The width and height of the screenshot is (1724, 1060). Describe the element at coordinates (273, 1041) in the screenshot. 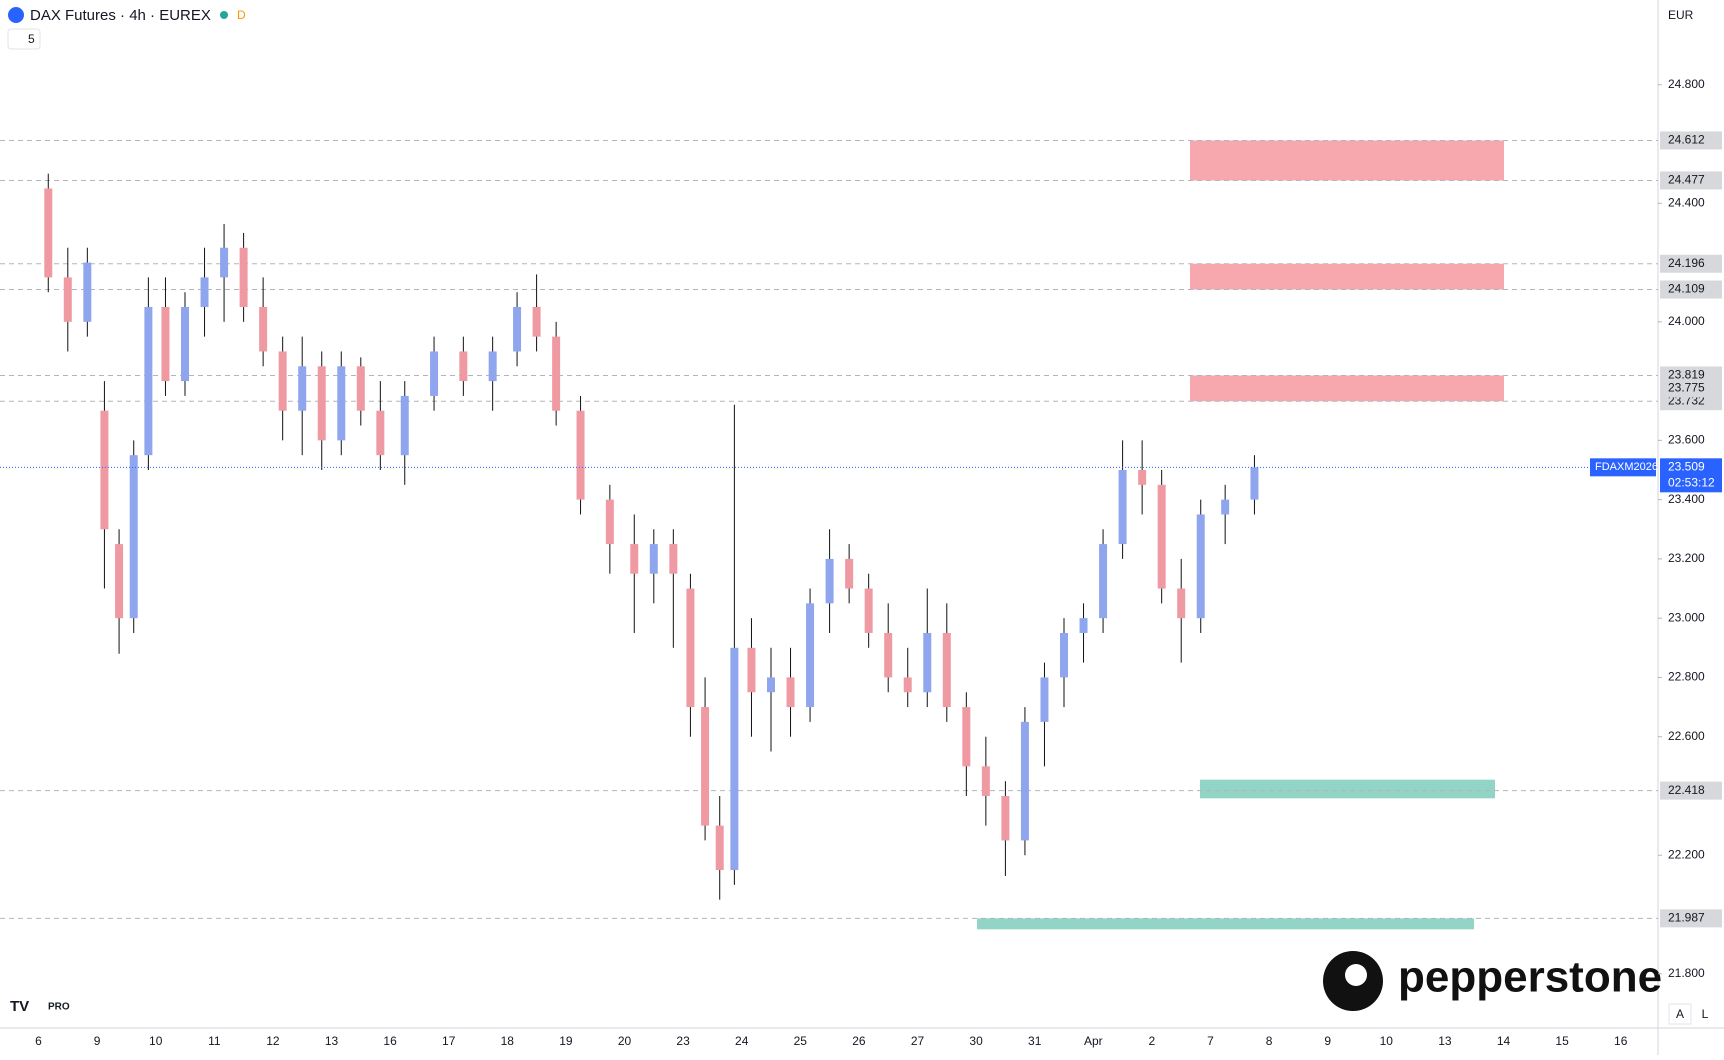

I see `x-tick-label: 12` at that location.